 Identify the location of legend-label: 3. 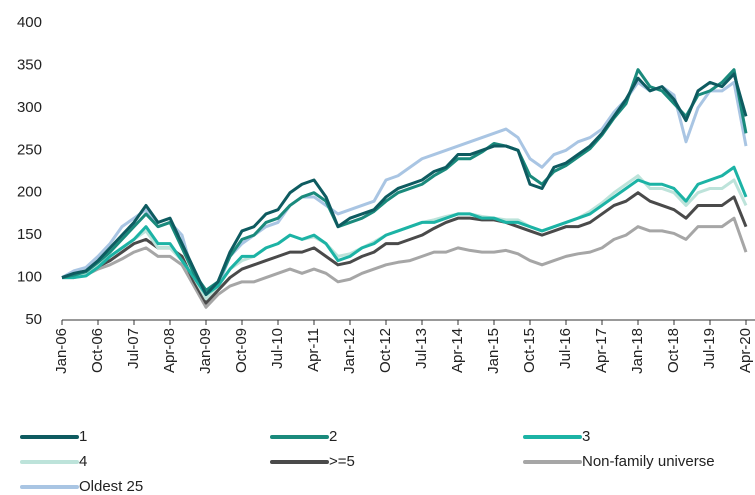
(586, 436).